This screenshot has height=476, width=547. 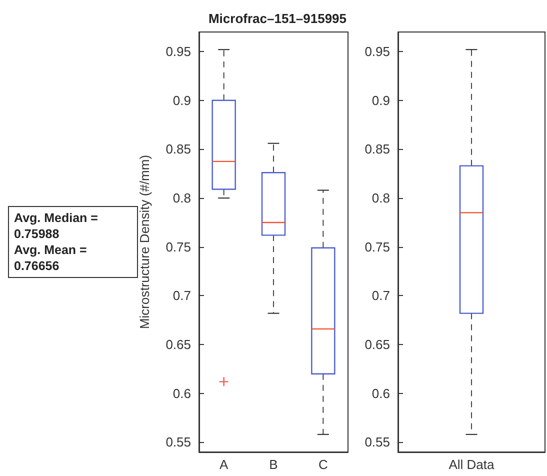 What do you see at coordinates (56, 226) in the screenshot?
I see `text: Avg. Median = 0.75988` at bounding box center [56, 226].